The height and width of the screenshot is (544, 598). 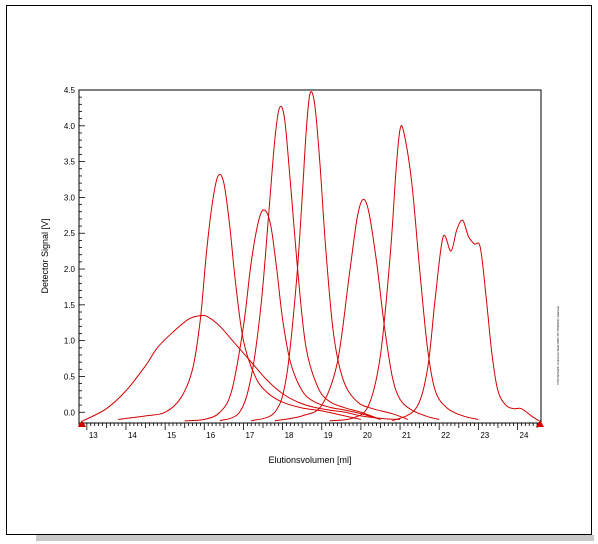 What do you see at coordinates (315, 538) in the screenshot?
I see `frame-shadow` at bounding box center [315, 538].